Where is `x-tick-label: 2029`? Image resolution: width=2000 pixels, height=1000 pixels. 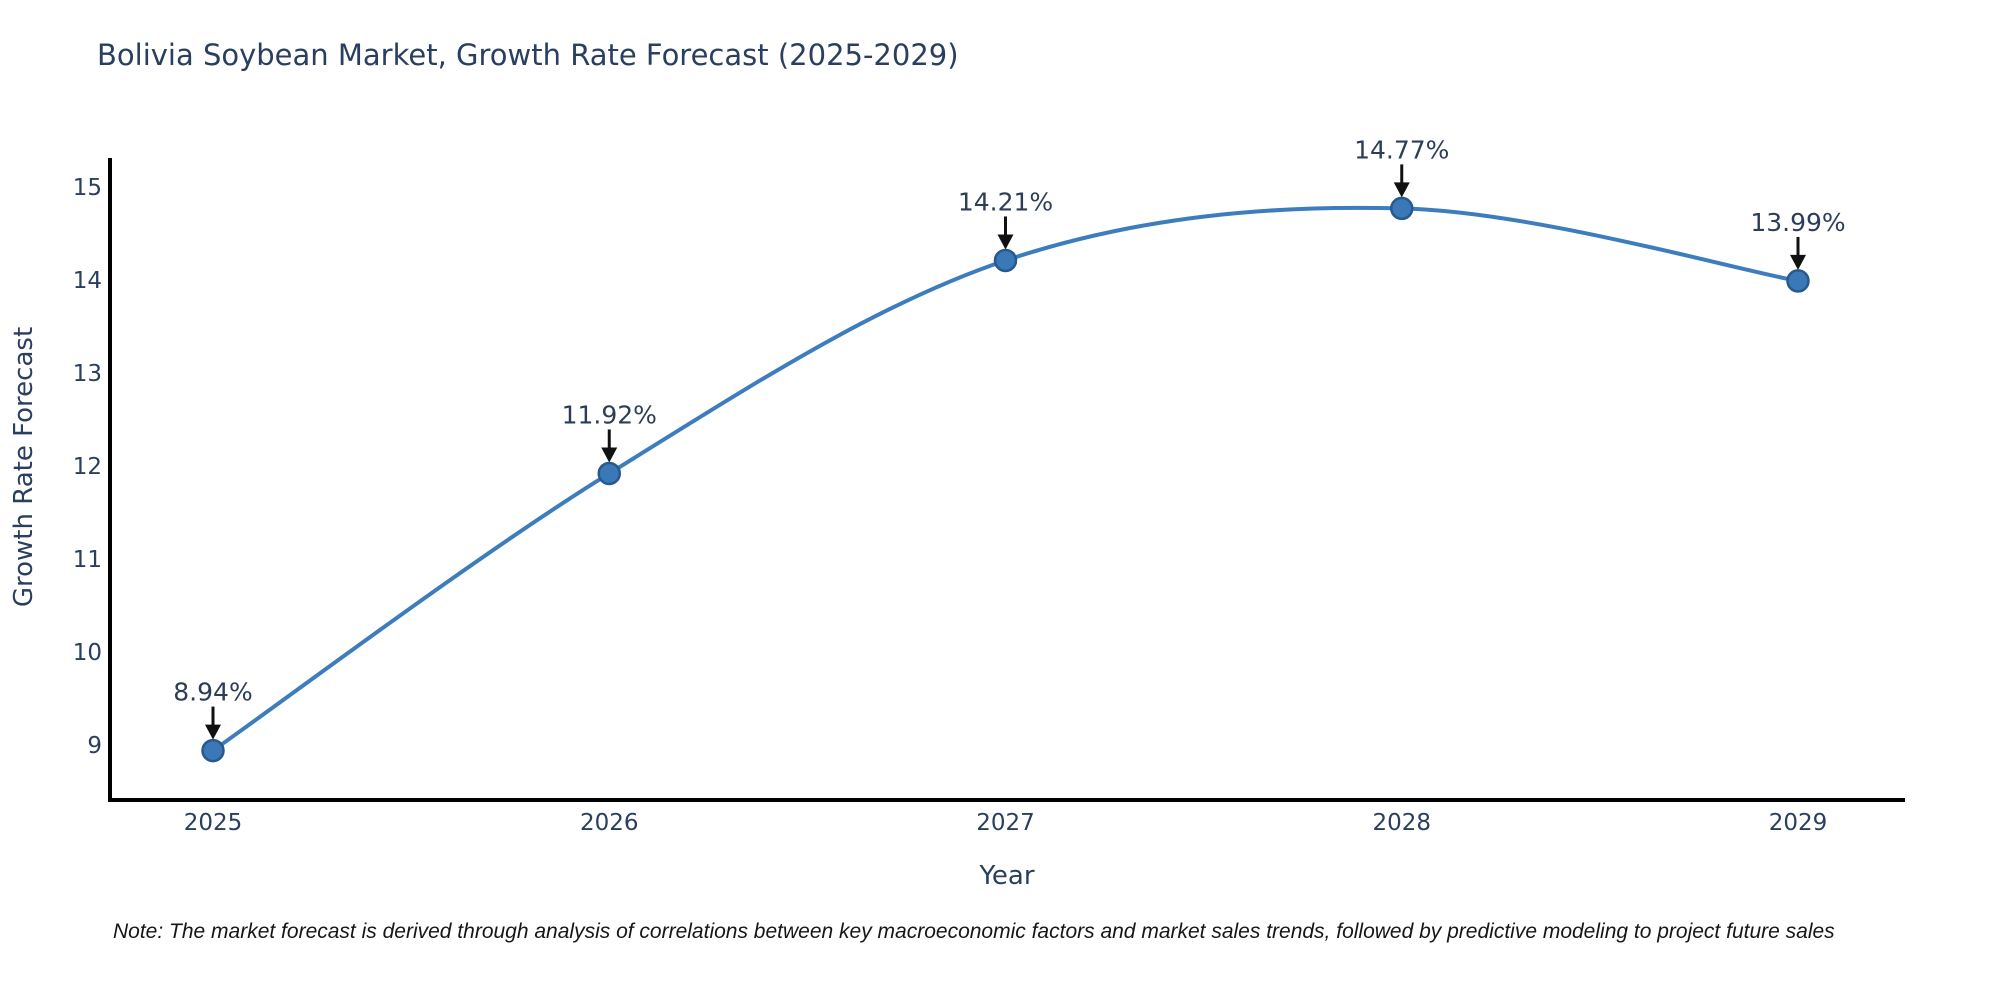
x-tick-label: 2029 is located at coordinates (1798, 823).